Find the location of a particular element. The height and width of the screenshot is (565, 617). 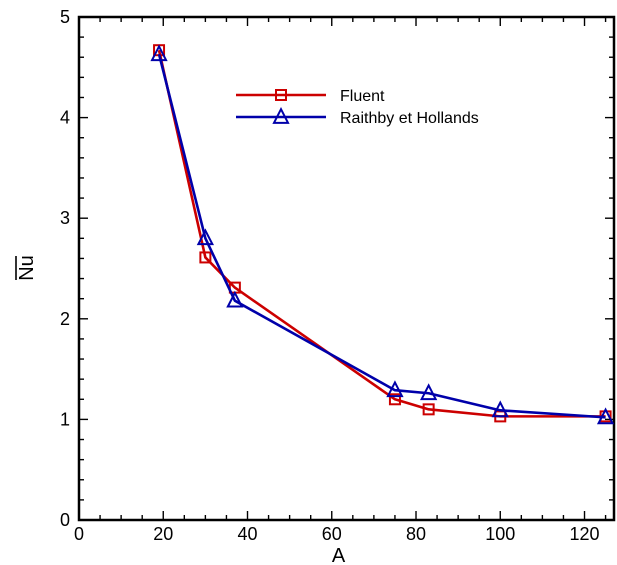

y-tick-label: 4 is located at coordinates (65, 118).